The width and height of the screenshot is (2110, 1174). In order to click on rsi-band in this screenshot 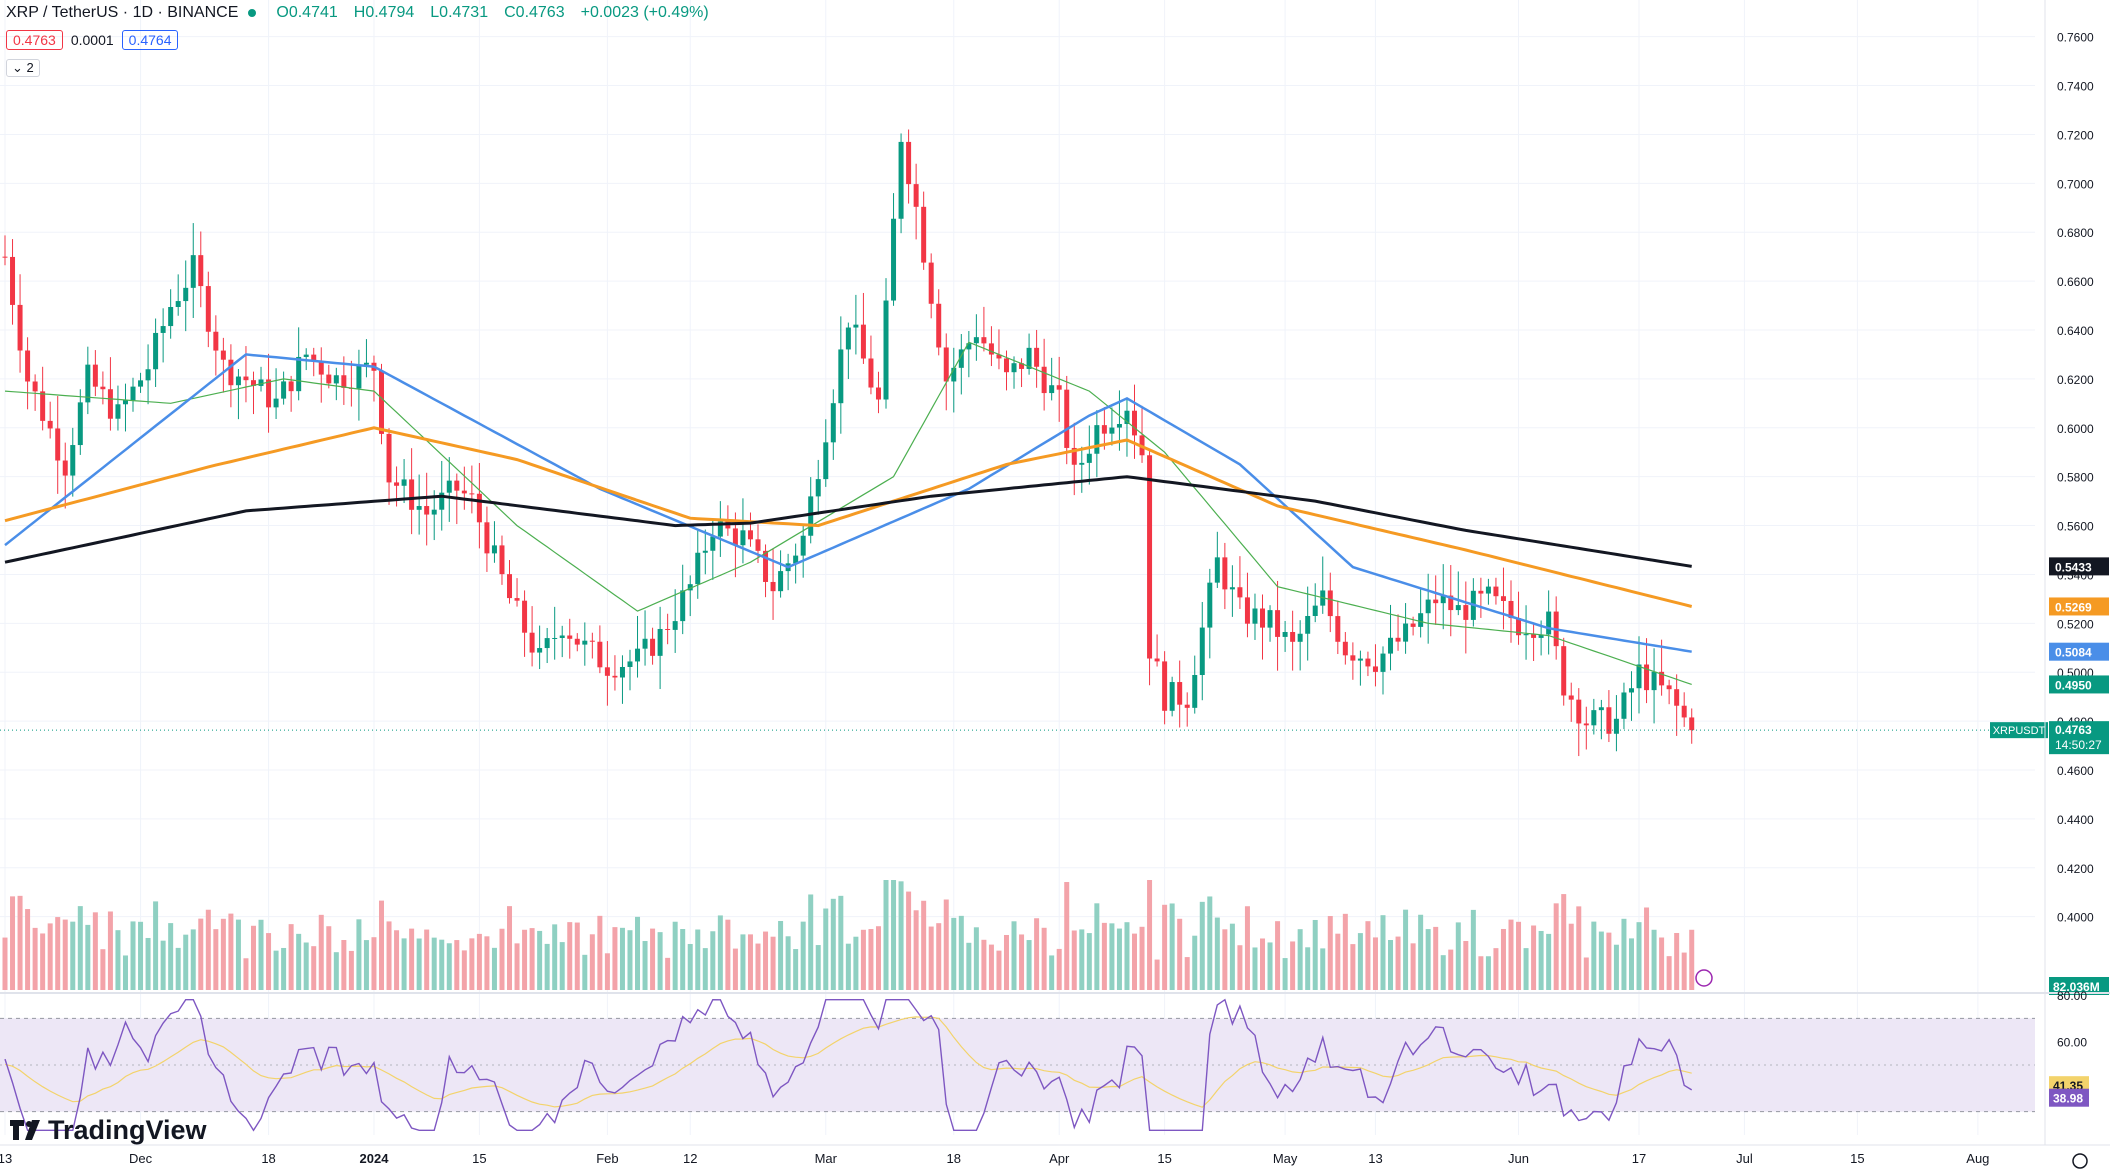, I will do `click(1017, 1065)`.